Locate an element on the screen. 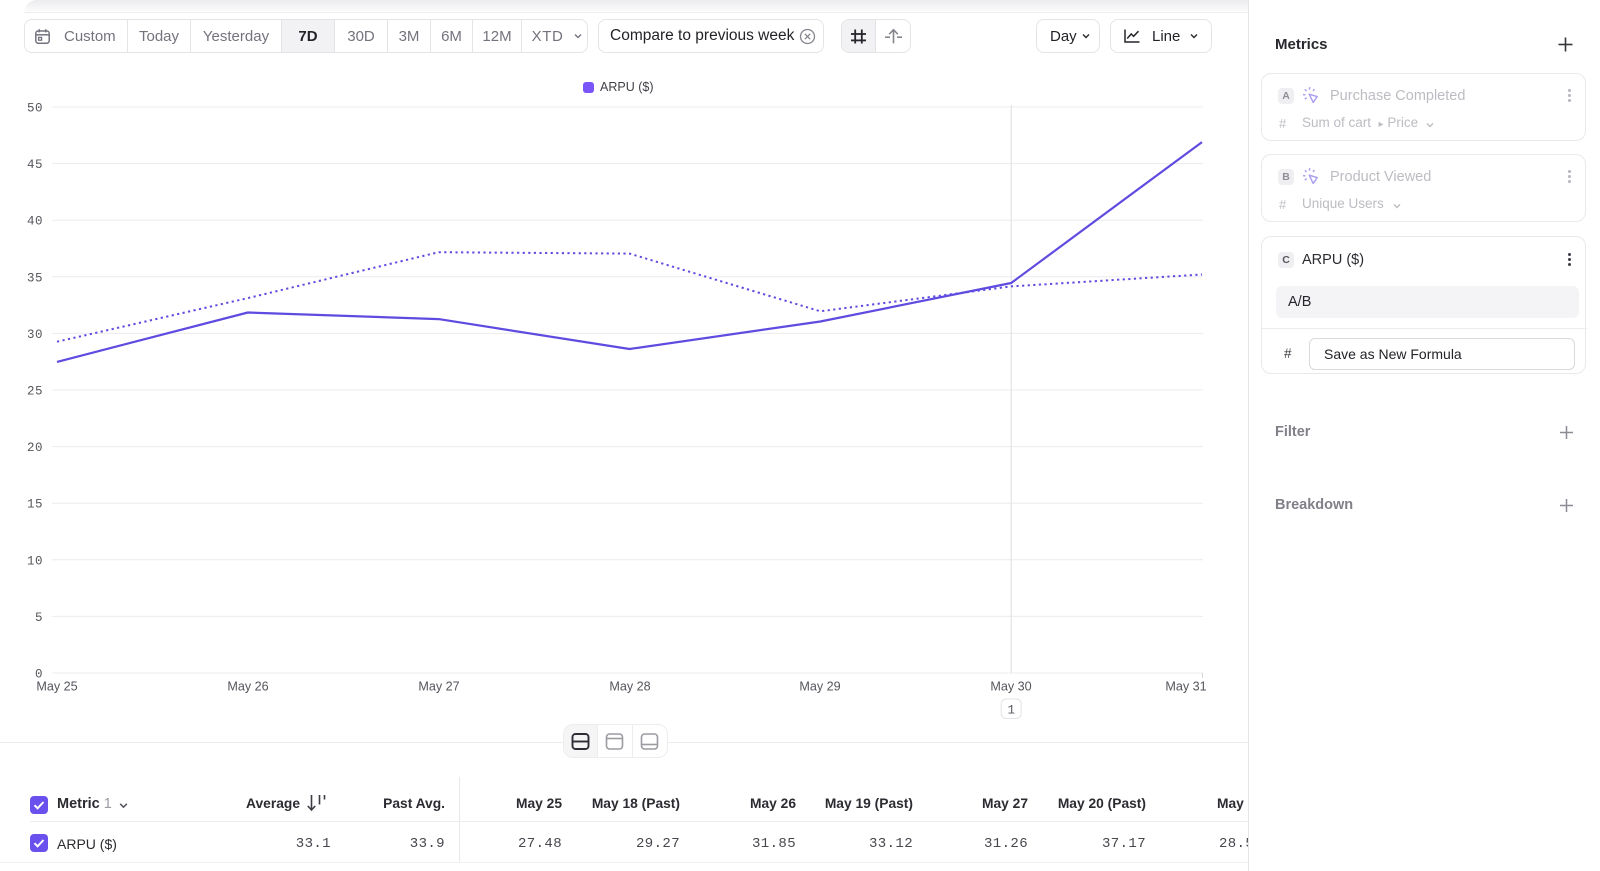 Image resolution: width=1600 pixels, height=871 pixels. svg-text: May 28 is located at coordinates (629, 687).